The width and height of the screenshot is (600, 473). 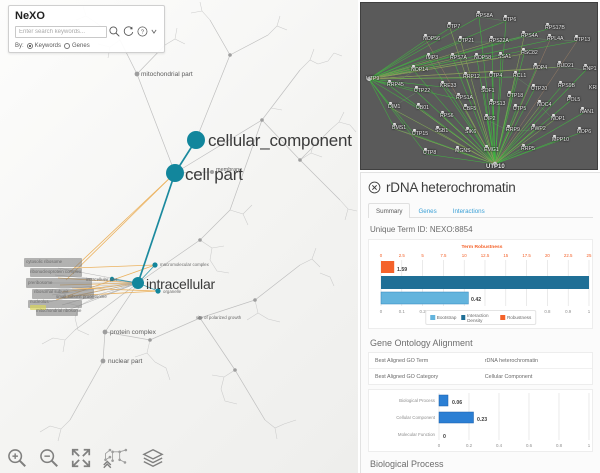 What do you see at coordinates (81, 458) in the screenshot?
I see `fit-screen-icon` at bounding box center [81, 458].